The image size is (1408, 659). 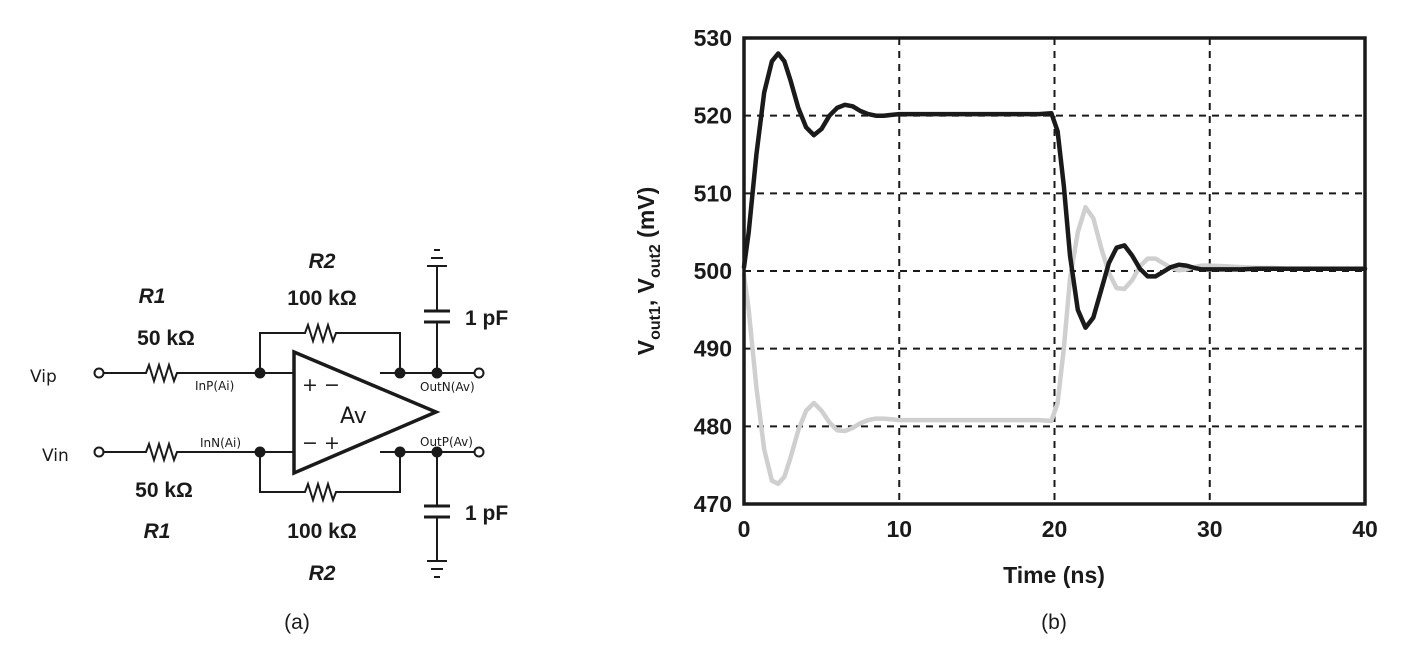 I want to click on y-axis-label-part: (mV), so click(x=646, y=216).